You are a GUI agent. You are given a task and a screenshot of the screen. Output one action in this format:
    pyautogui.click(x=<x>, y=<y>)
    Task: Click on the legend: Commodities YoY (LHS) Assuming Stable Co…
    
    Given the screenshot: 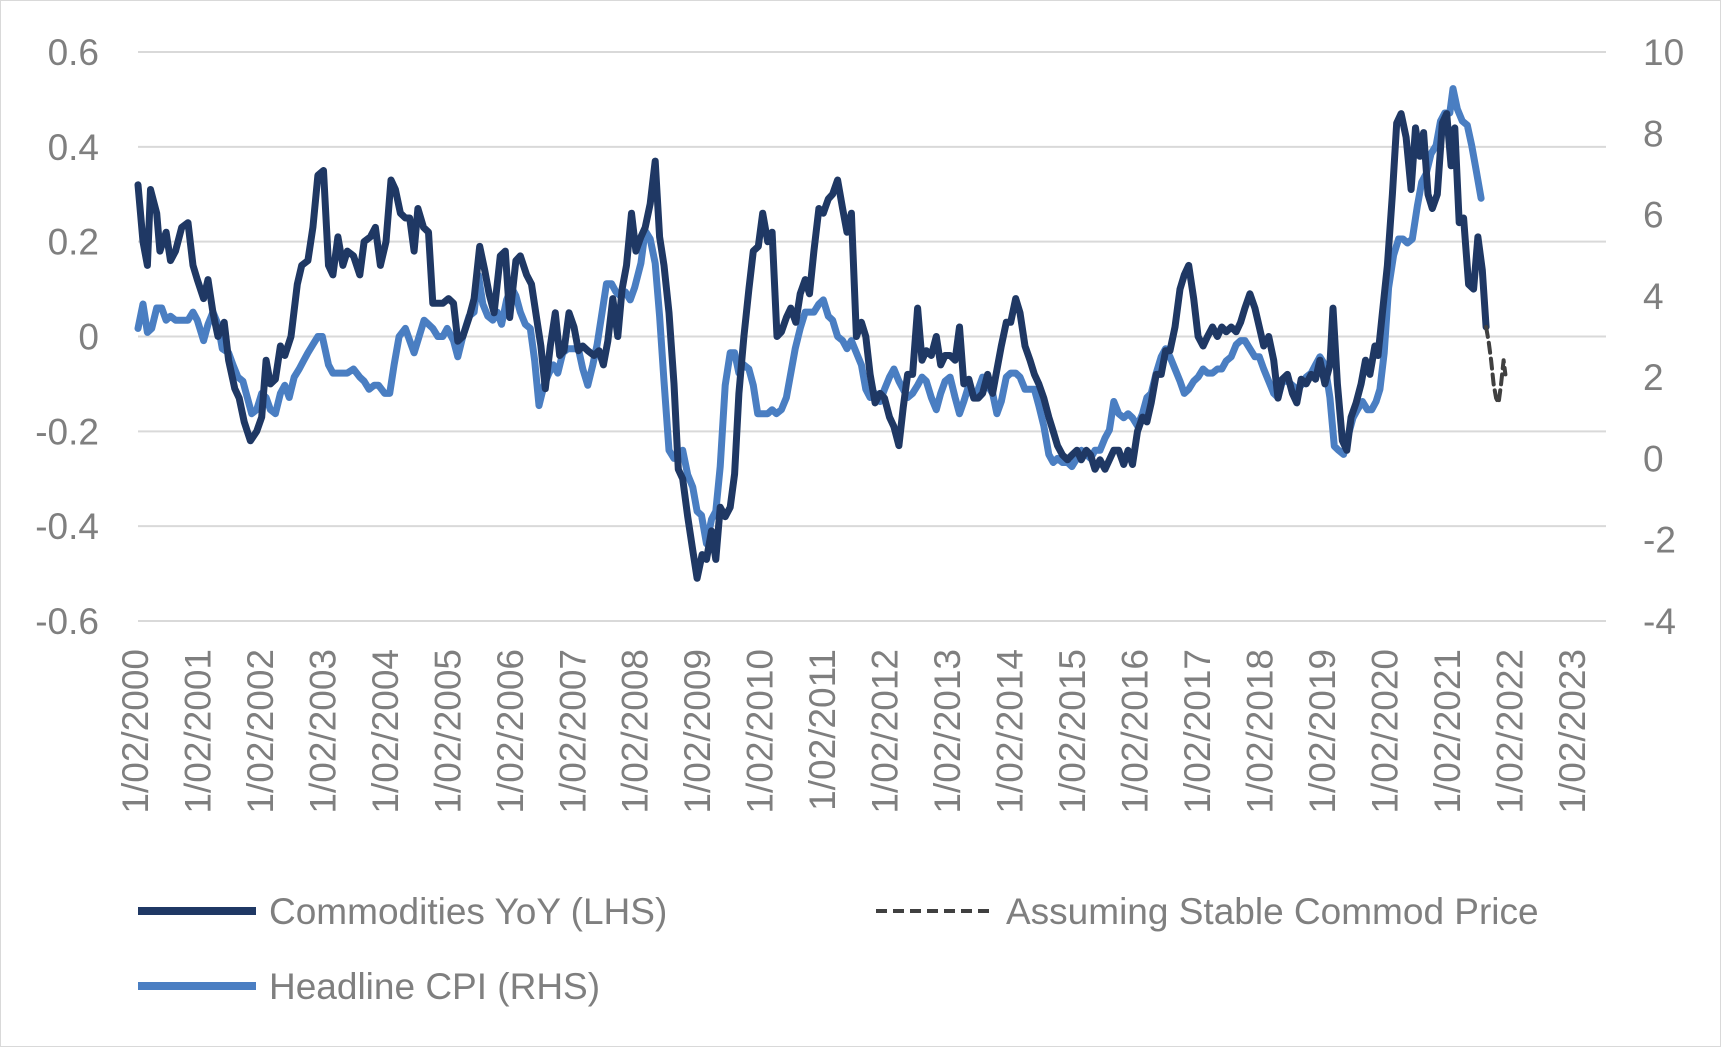 What is the action you would take?
    pyautogui.click(x=838, y=949)
    